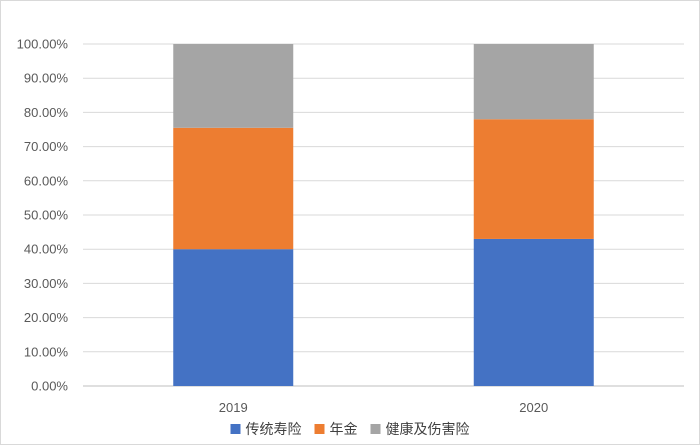 This screenshot has height=445, width=700. I want to click on y-tick-label: 100.00%, so click(43, 44).